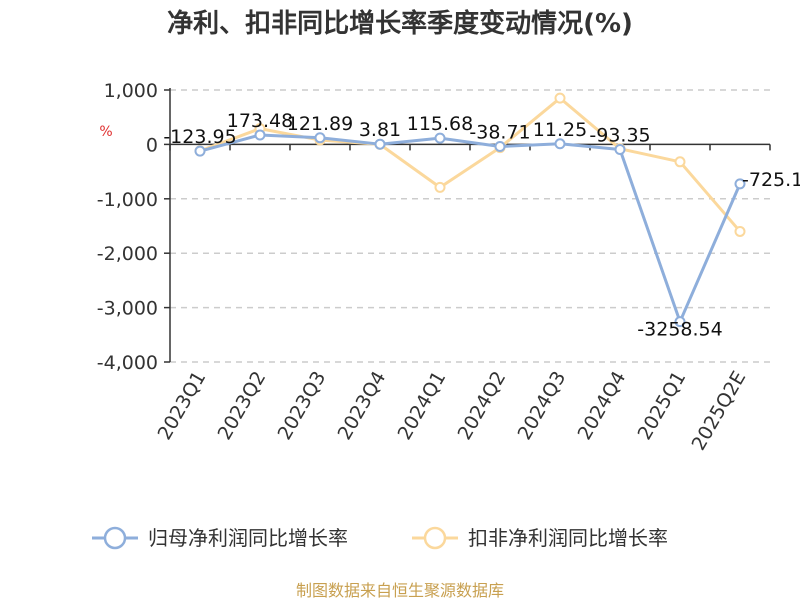 The image size is (800, 600). I want to click on x-tick-label: 2023Q2, so click(242, 406).